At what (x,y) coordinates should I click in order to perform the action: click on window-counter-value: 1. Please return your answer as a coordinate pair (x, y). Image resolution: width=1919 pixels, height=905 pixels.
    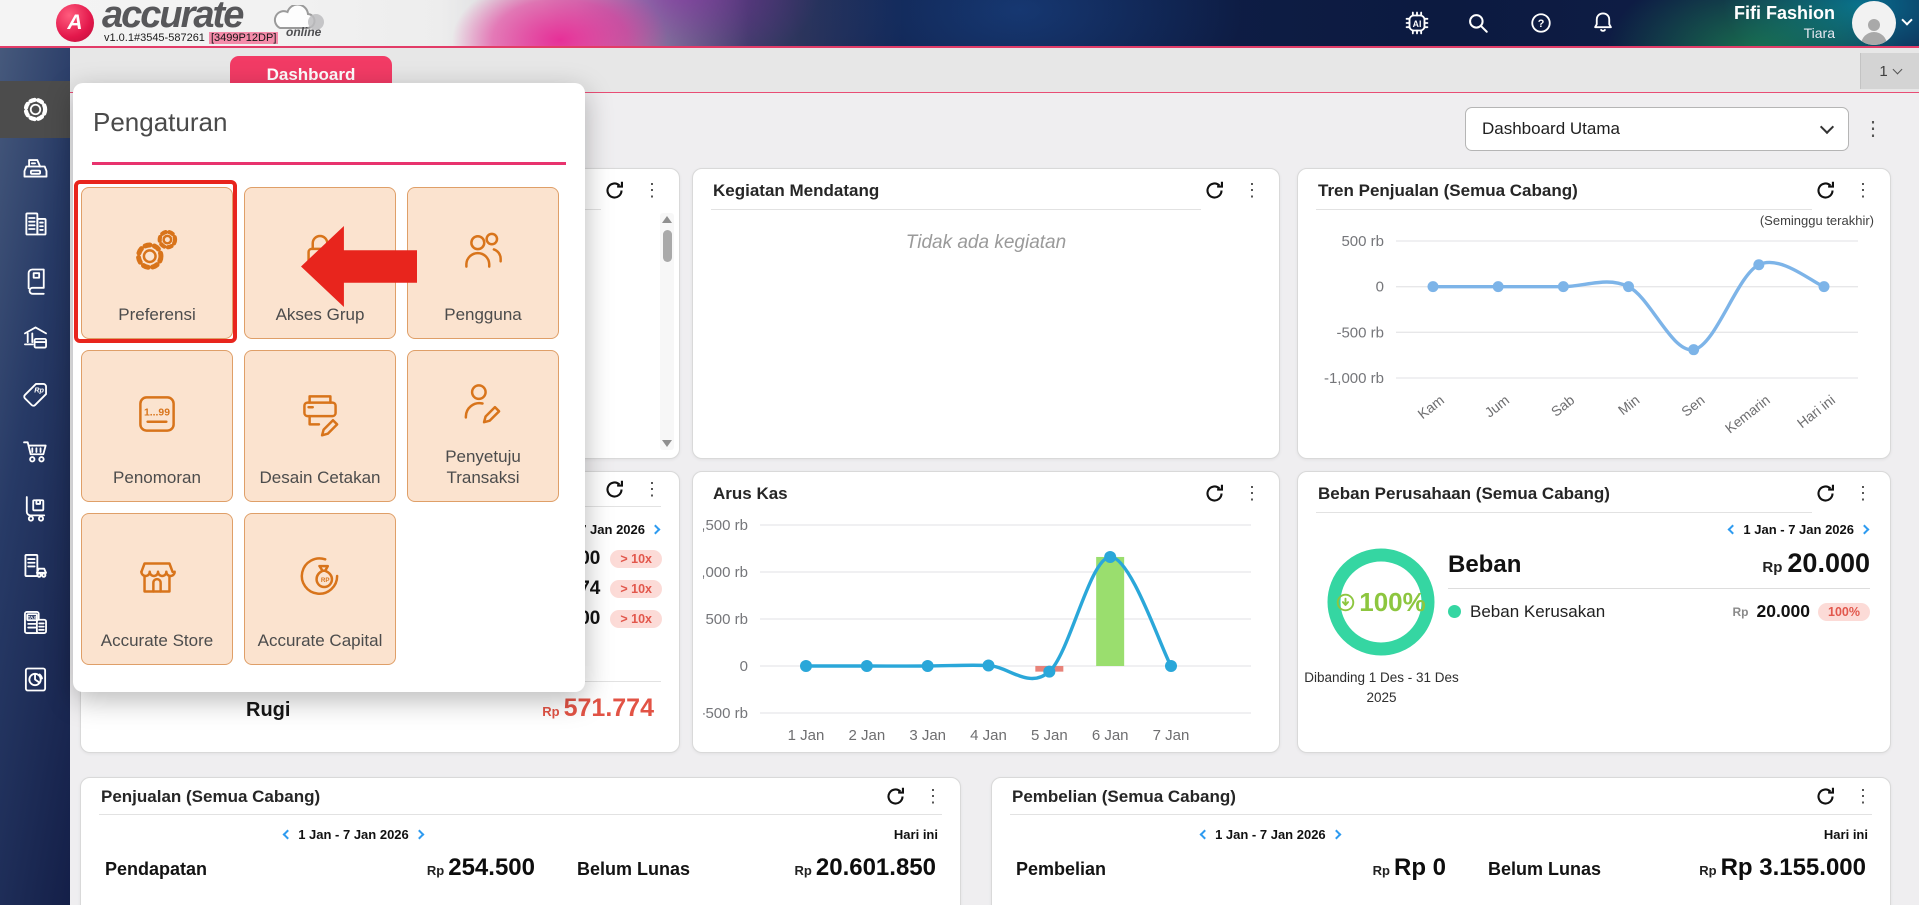
    Looking at the image, I should click on (1883, 71).